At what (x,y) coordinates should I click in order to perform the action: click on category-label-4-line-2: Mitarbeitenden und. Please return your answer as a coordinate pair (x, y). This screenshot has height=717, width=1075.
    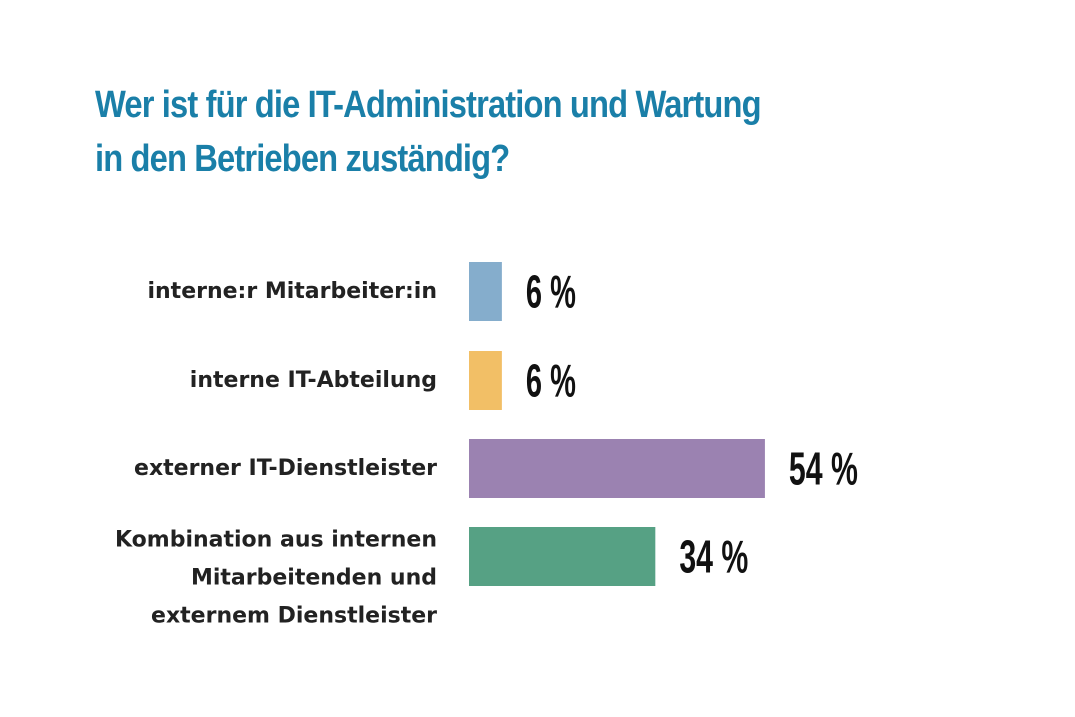
    Looking at the image, I should click on (314, 578).